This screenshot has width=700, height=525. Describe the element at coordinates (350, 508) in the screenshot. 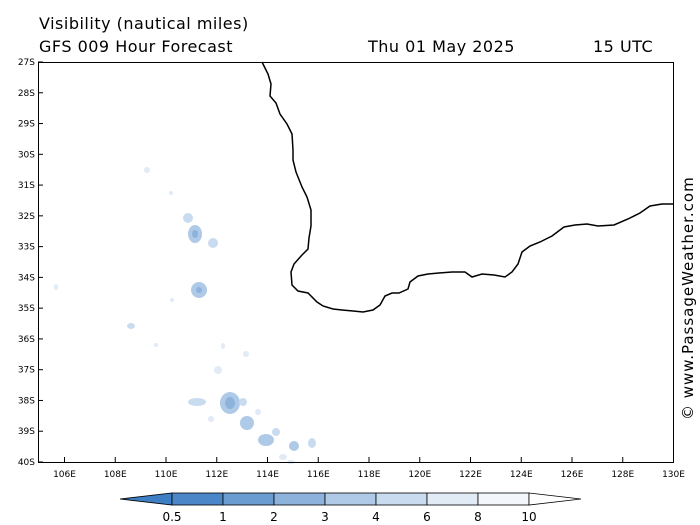

I see `visibility-legend: 0.5 1 2 3 4 6 8 10` at that location.